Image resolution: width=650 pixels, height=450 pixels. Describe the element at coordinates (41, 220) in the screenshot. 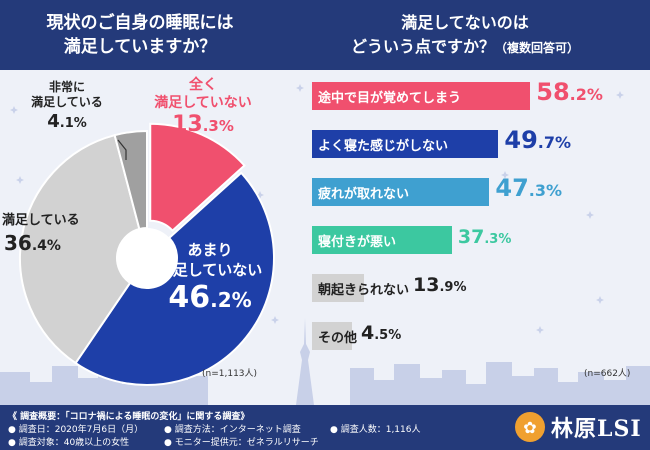

I see `pie-label-s3-line1: 満足している` at that location.